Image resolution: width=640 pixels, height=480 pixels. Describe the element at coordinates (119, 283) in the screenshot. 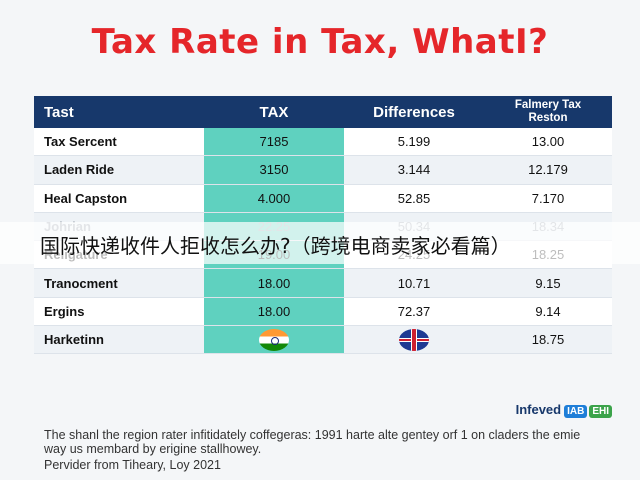

I see `row-name-cell: Tranocment` at that location.